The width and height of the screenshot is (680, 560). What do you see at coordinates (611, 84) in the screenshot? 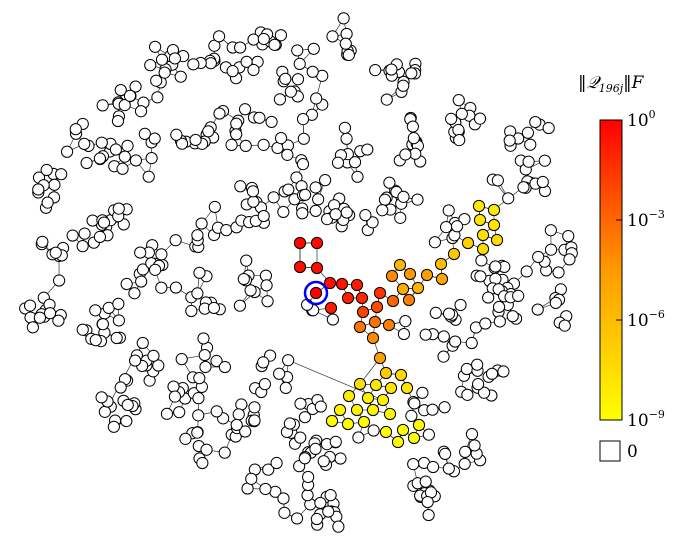
I see `colorbar-title: ‖𝒬196j‖F` at bounding box center [611, 84].